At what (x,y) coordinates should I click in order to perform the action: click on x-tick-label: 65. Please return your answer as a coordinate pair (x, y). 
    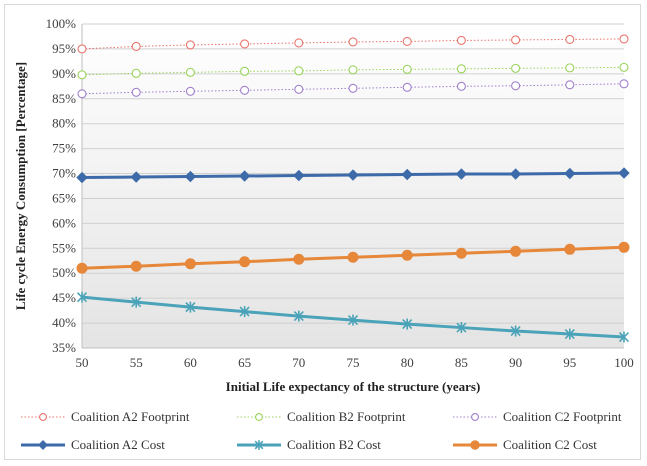
    Looking at the image, I should click on (244, 362).